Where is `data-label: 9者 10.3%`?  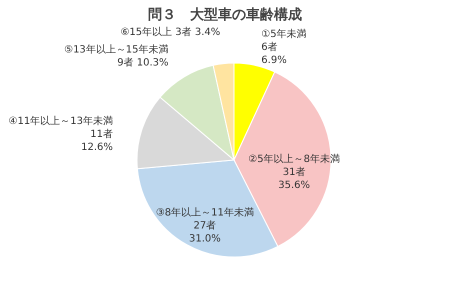 data-label: 9者 10.3% is located at coordinates (143, 62).